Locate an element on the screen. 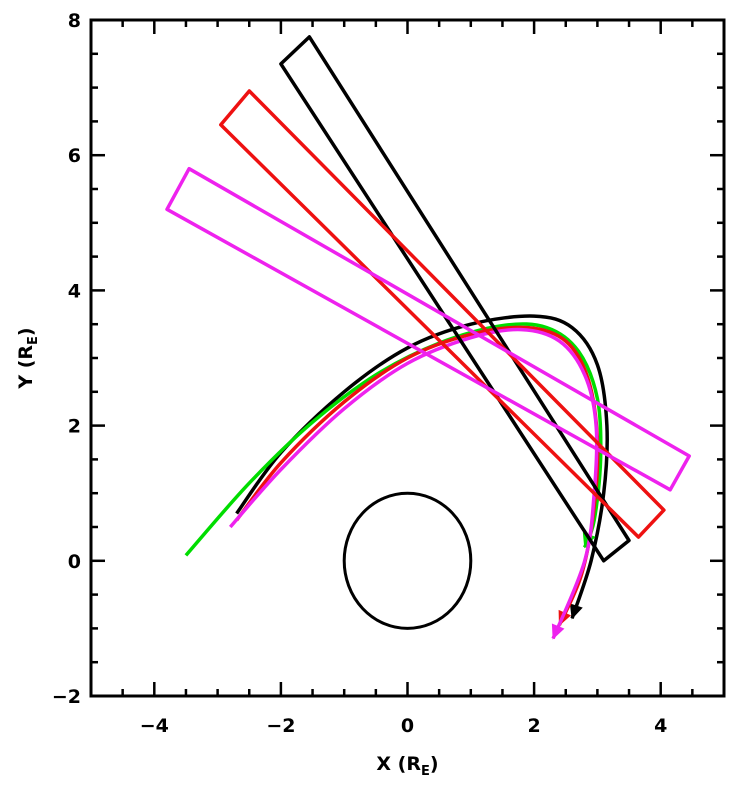 This screenshot has width=745, height=787. y-tick-label: 6 is located at coordinates (74, 156).